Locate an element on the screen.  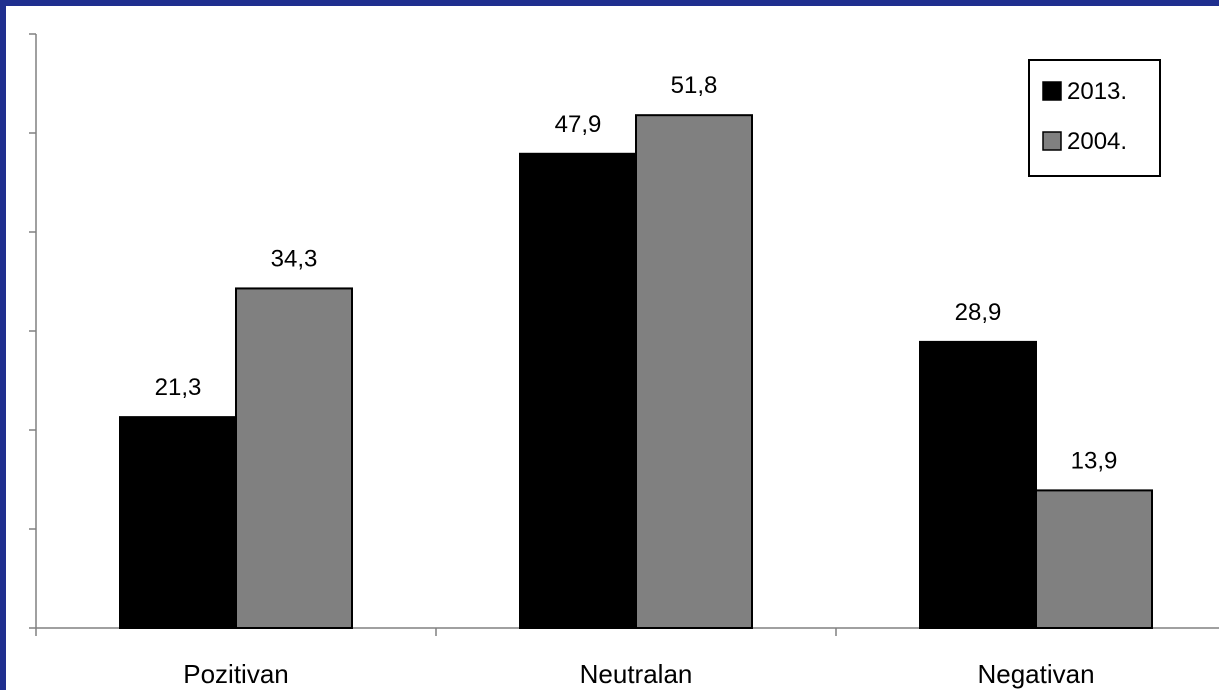
category-label-negativan: Negativan is located at coordinates (1035, 674).